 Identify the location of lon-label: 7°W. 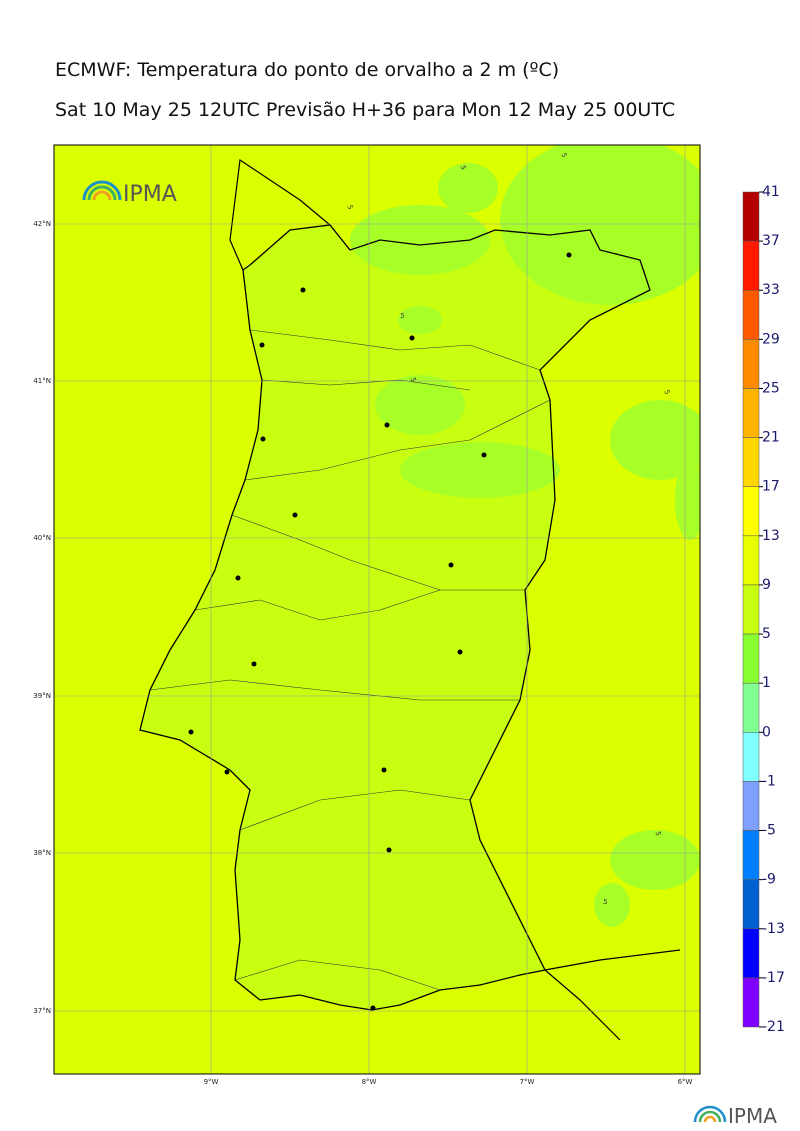
(527, 1082).